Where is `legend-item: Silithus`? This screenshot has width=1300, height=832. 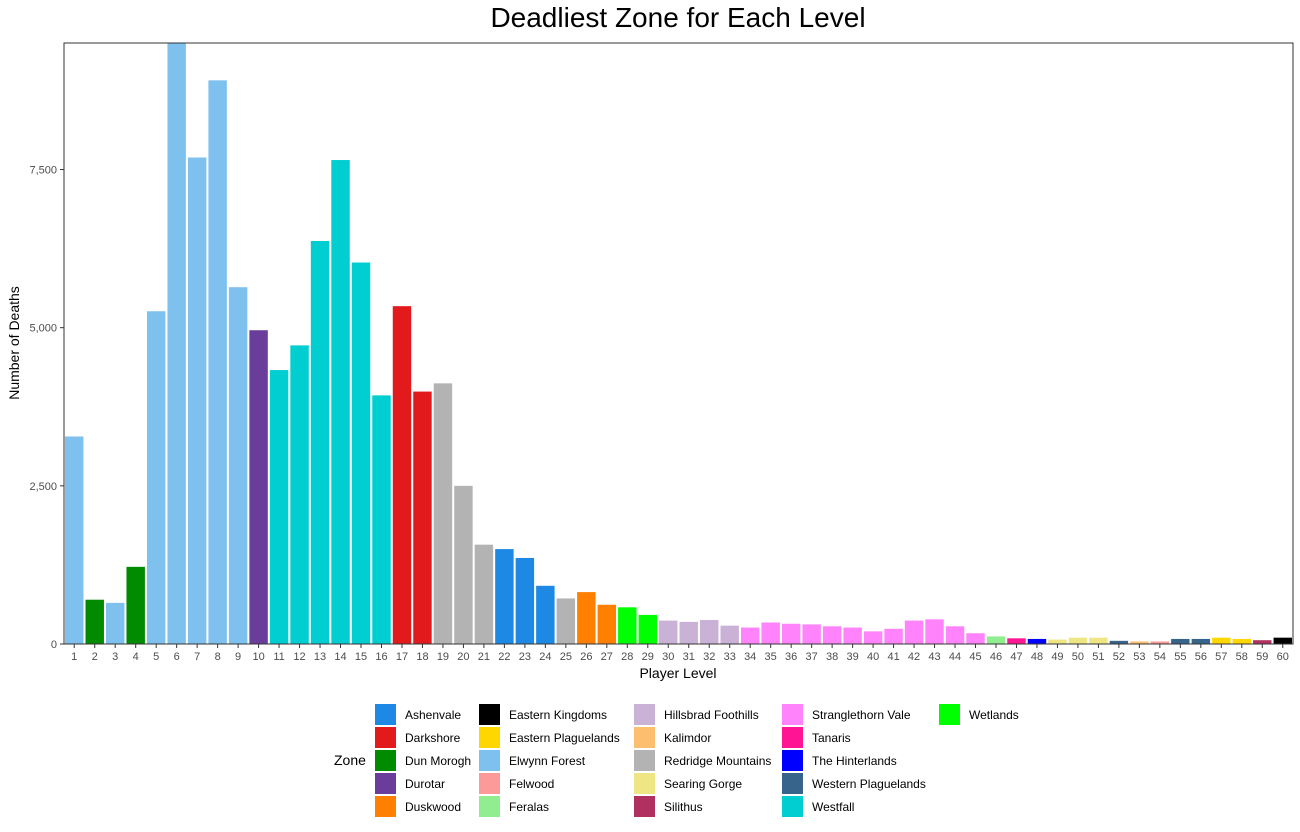
legend-item: Silithus is located at coordinates (668, 806).